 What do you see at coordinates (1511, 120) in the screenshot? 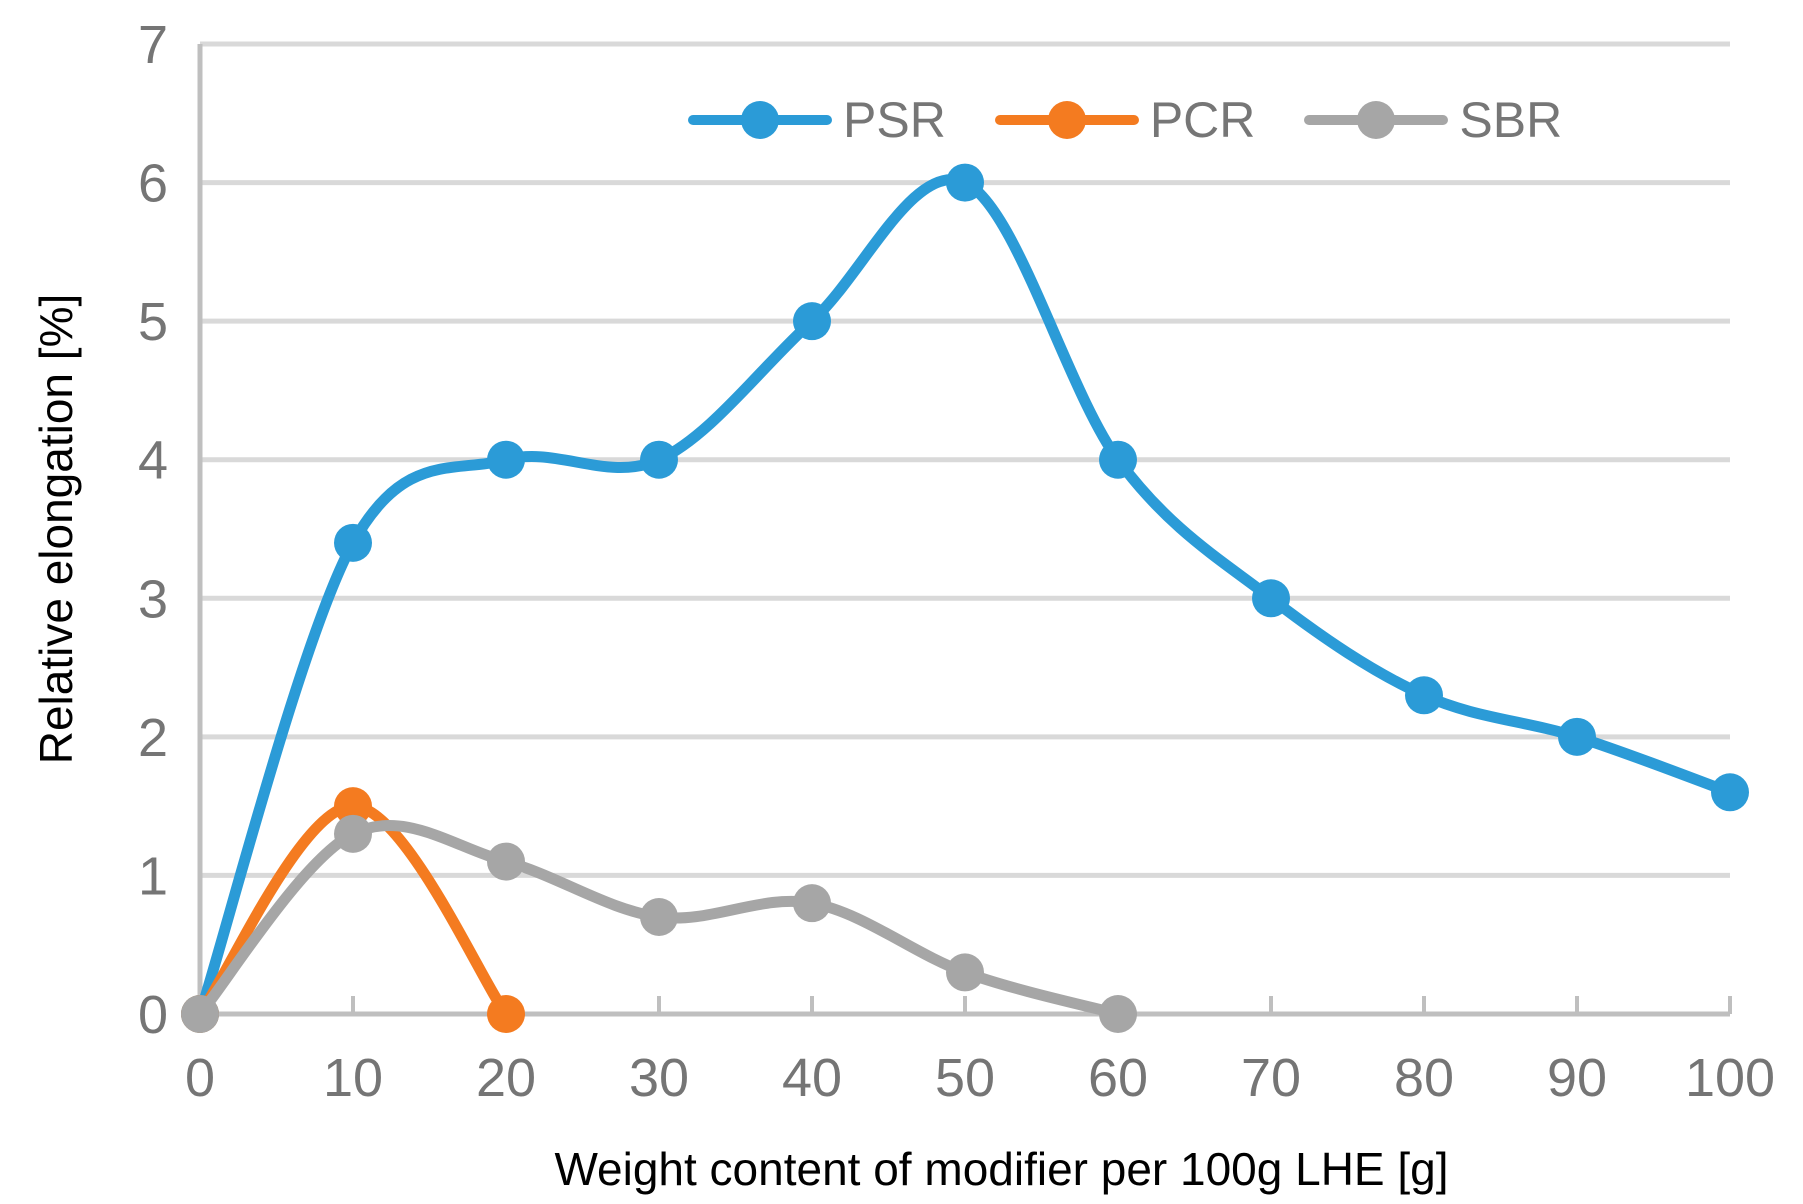
I see `legend-label-sbr: SBR` at bounding box center [1511, 120].